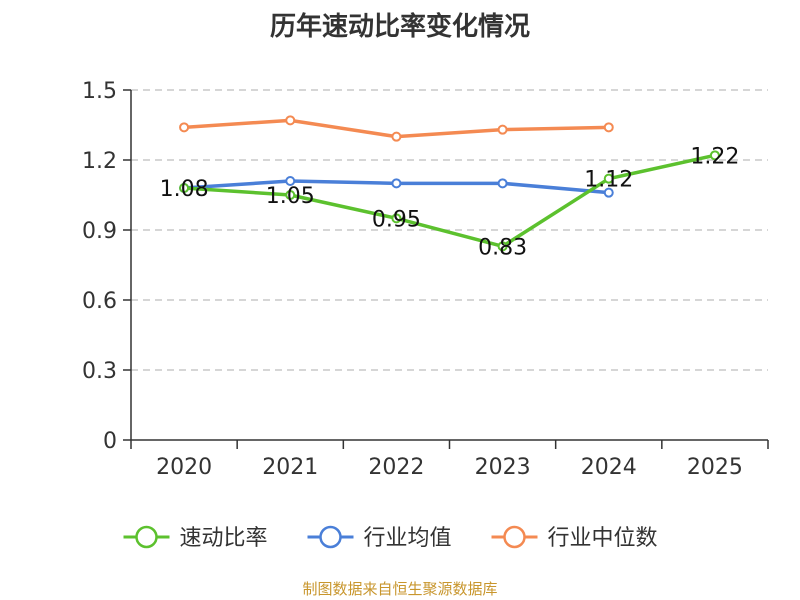  I want to click on y-tick-label: 1.2, so click(99, 161).